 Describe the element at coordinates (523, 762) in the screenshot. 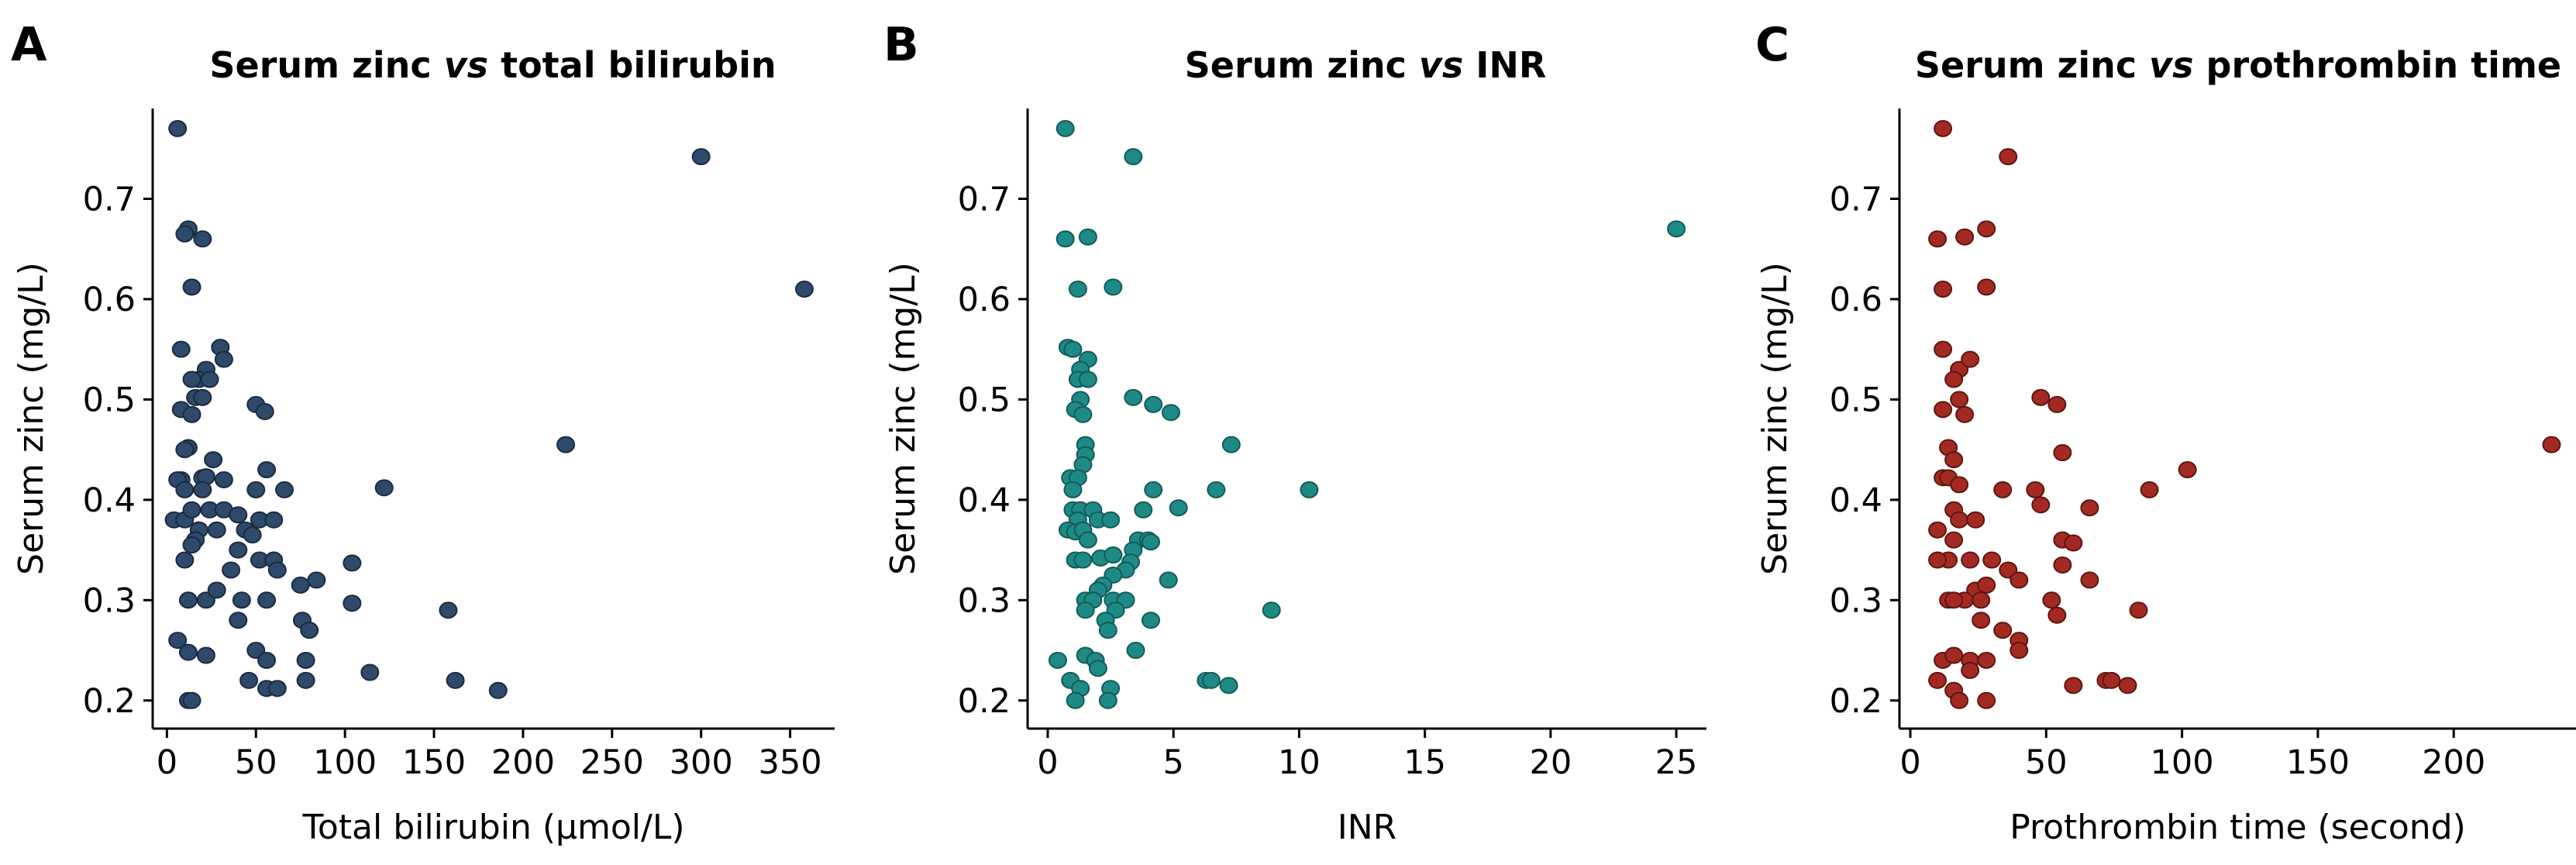

I see `x-tick-label: 200` at that location.